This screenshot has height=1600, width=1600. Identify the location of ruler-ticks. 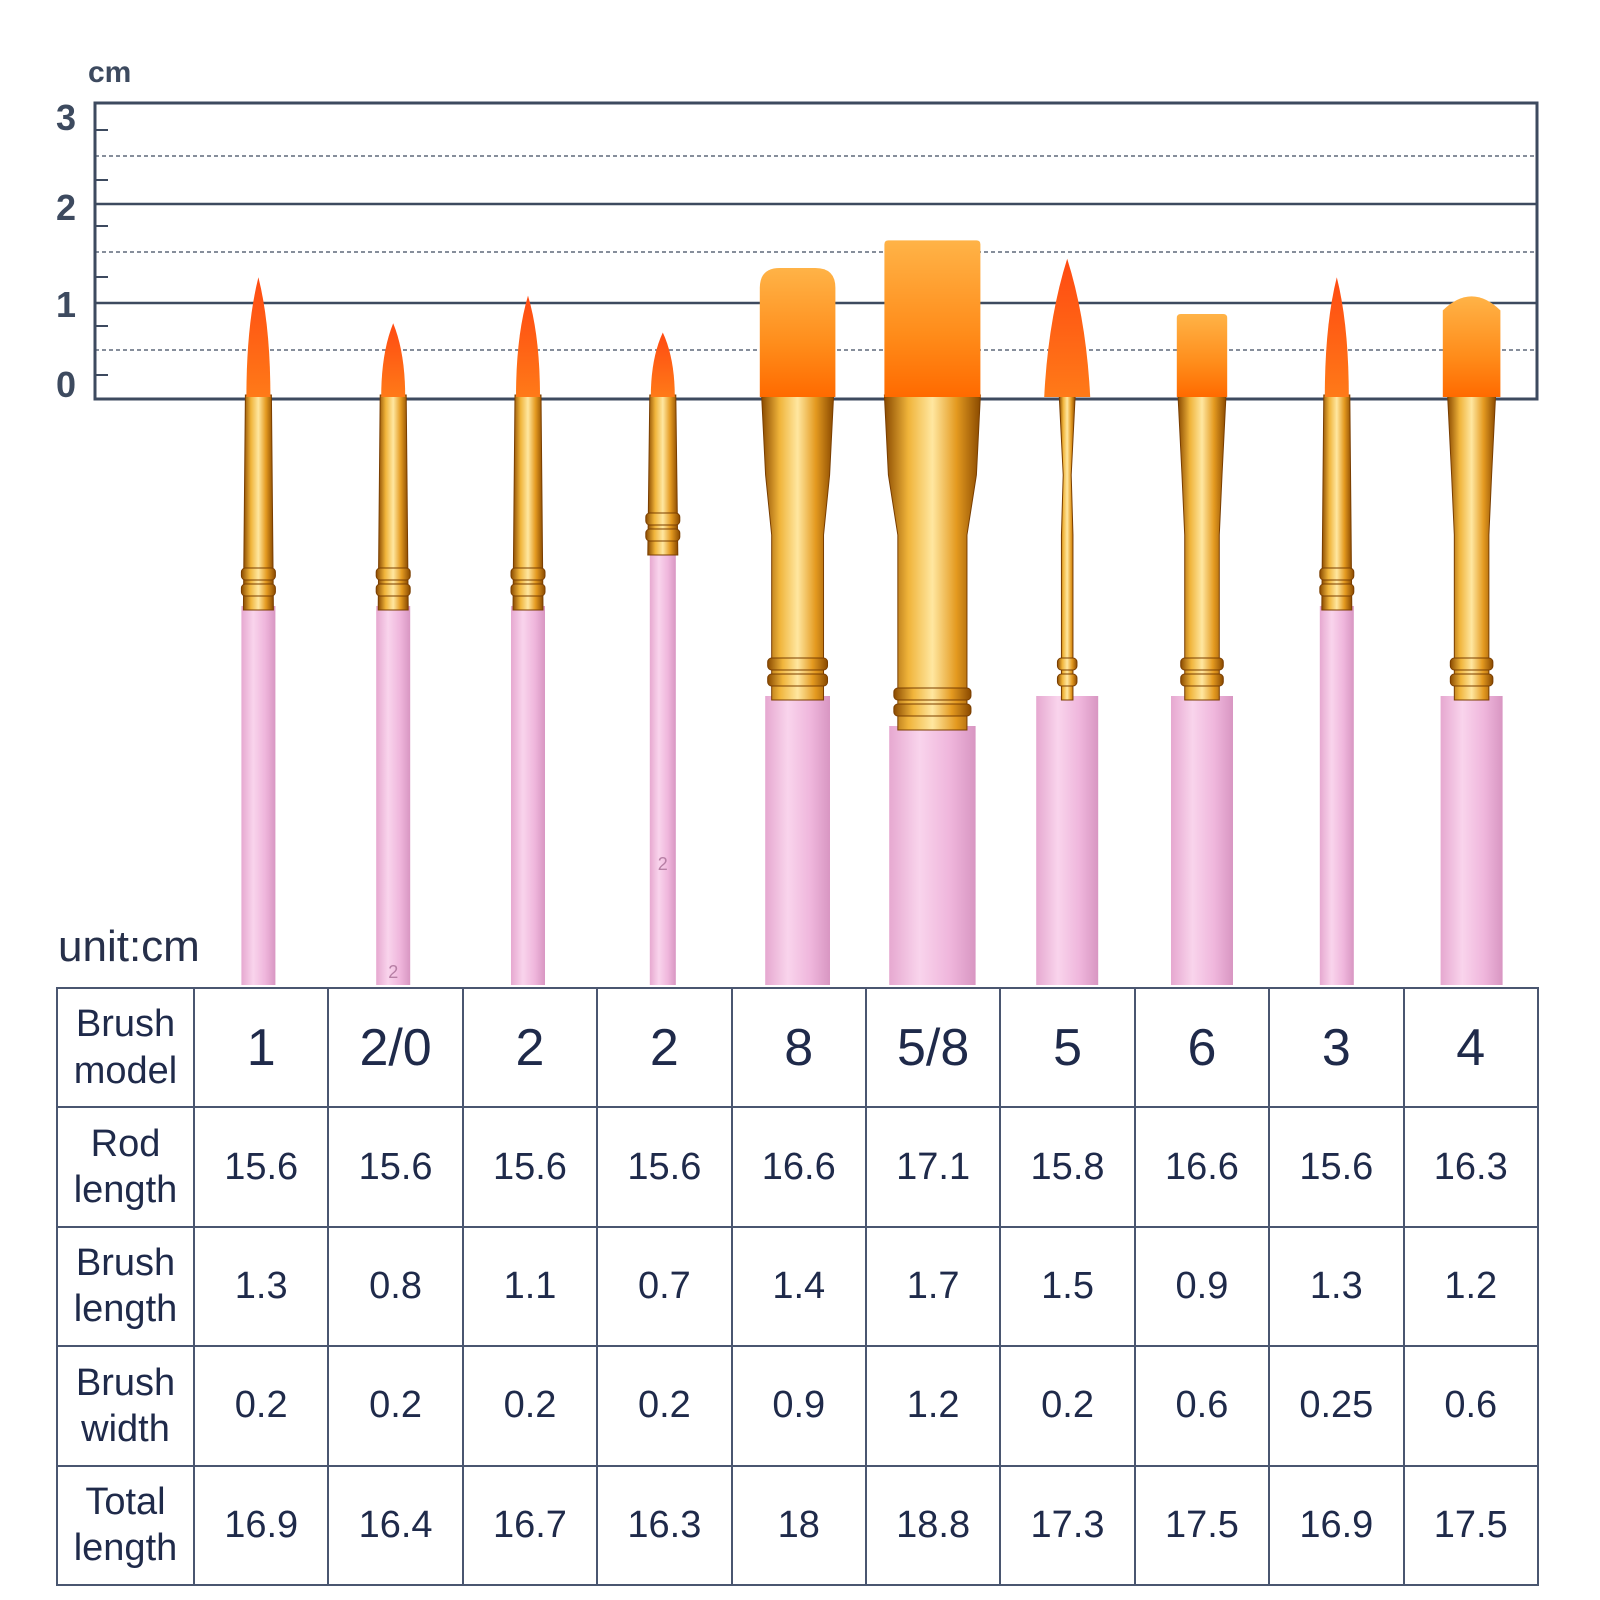
(101, 252).